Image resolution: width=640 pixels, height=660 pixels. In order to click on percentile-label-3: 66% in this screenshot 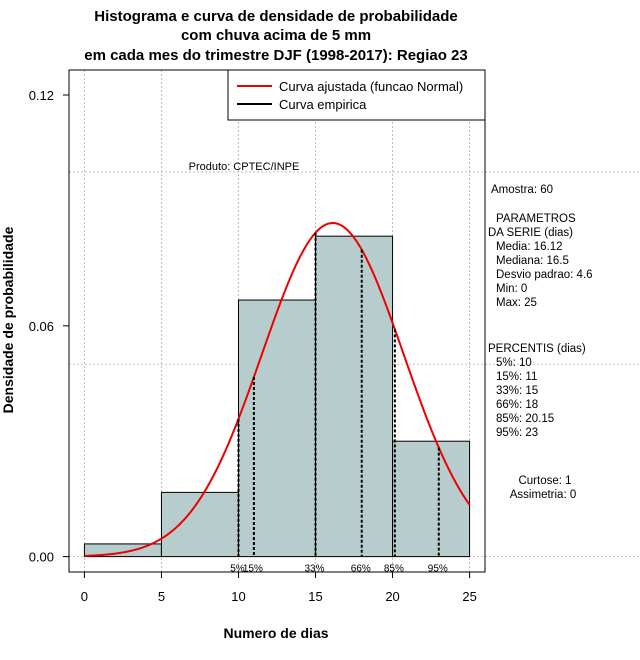, I will do `click(361, 569)`.